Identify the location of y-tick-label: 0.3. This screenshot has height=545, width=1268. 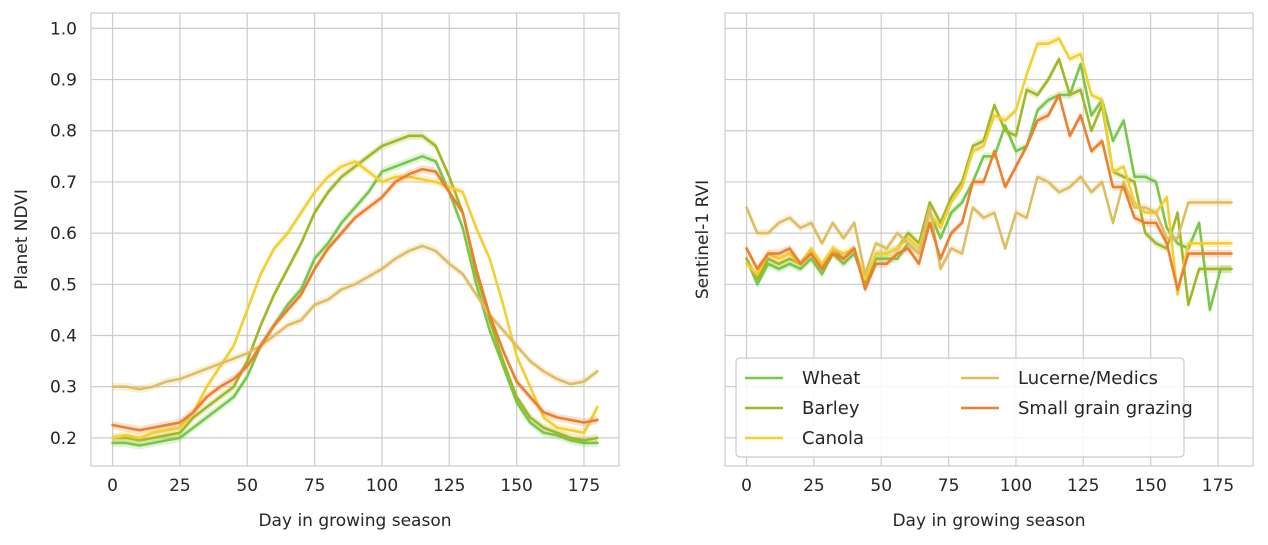
(63, 388).